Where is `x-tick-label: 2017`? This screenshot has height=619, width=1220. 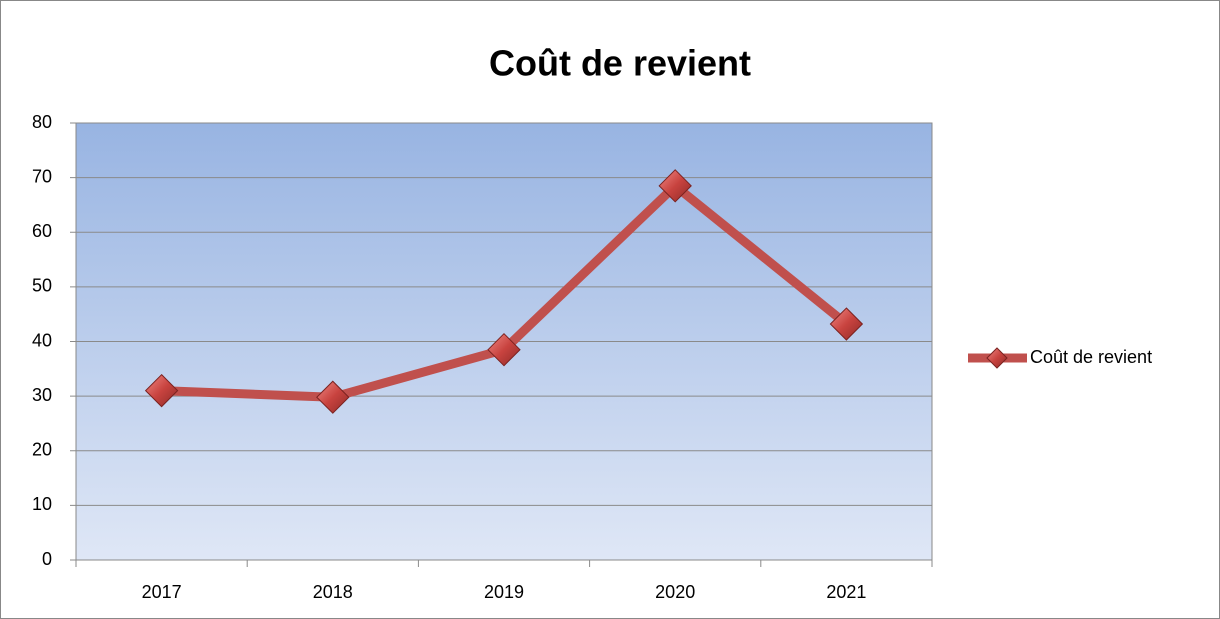 x-tick-label: 2017 is located at coordinates (162, 592).